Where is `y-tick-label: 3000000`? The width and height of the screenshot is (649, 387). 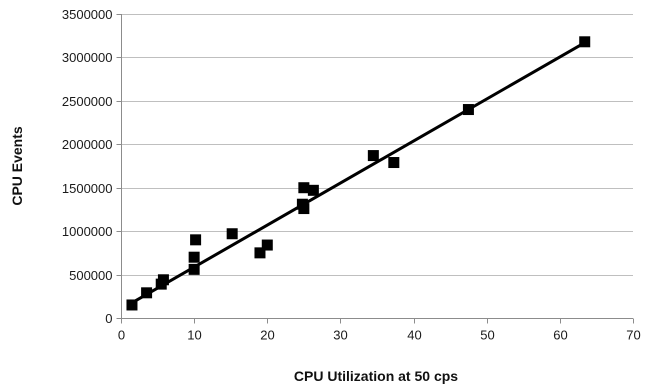 y-tick-label: 3000000 is located at coordinates (87, 57).